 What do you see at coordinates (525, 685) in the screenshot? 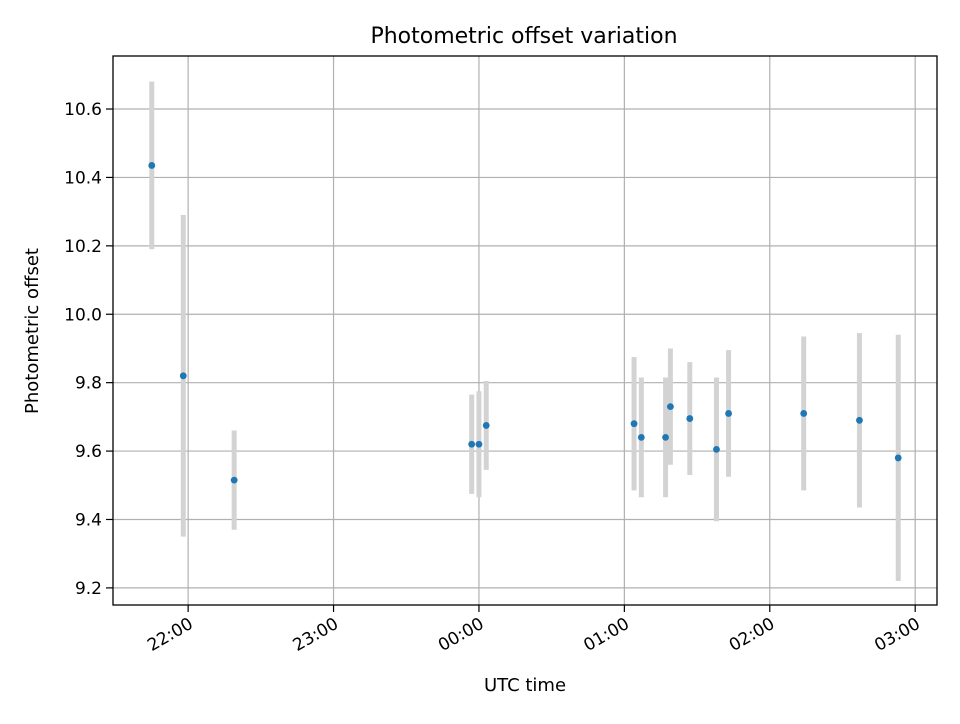
I see `x-axis-label: UTC time` at bounding box center [525, 685].